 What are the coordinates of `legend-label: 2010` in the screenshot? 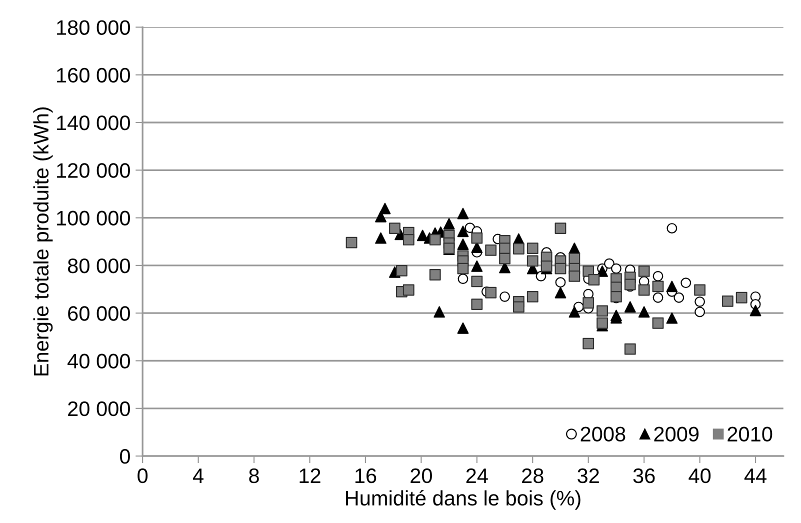 It's located at (750, 434).